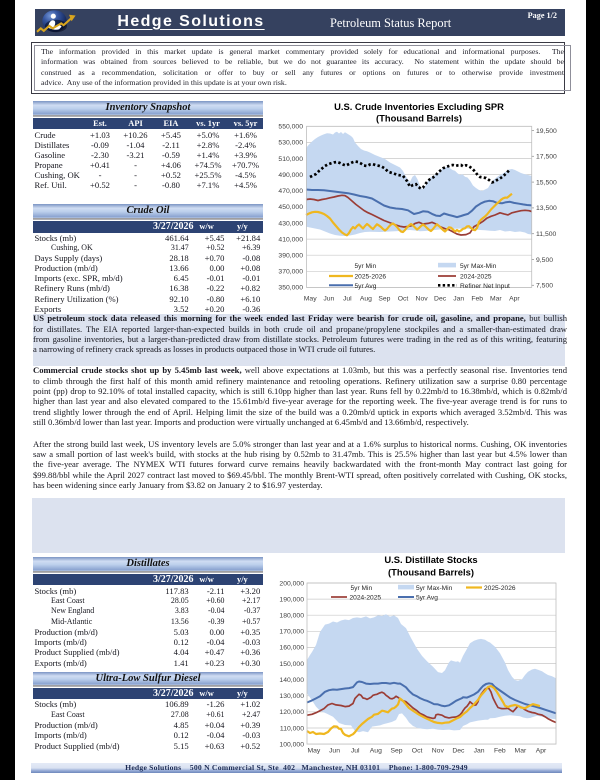 The height and width of the screenshot is (780, 600). I want to click on svg-text: 170,000, so click(291, 632).